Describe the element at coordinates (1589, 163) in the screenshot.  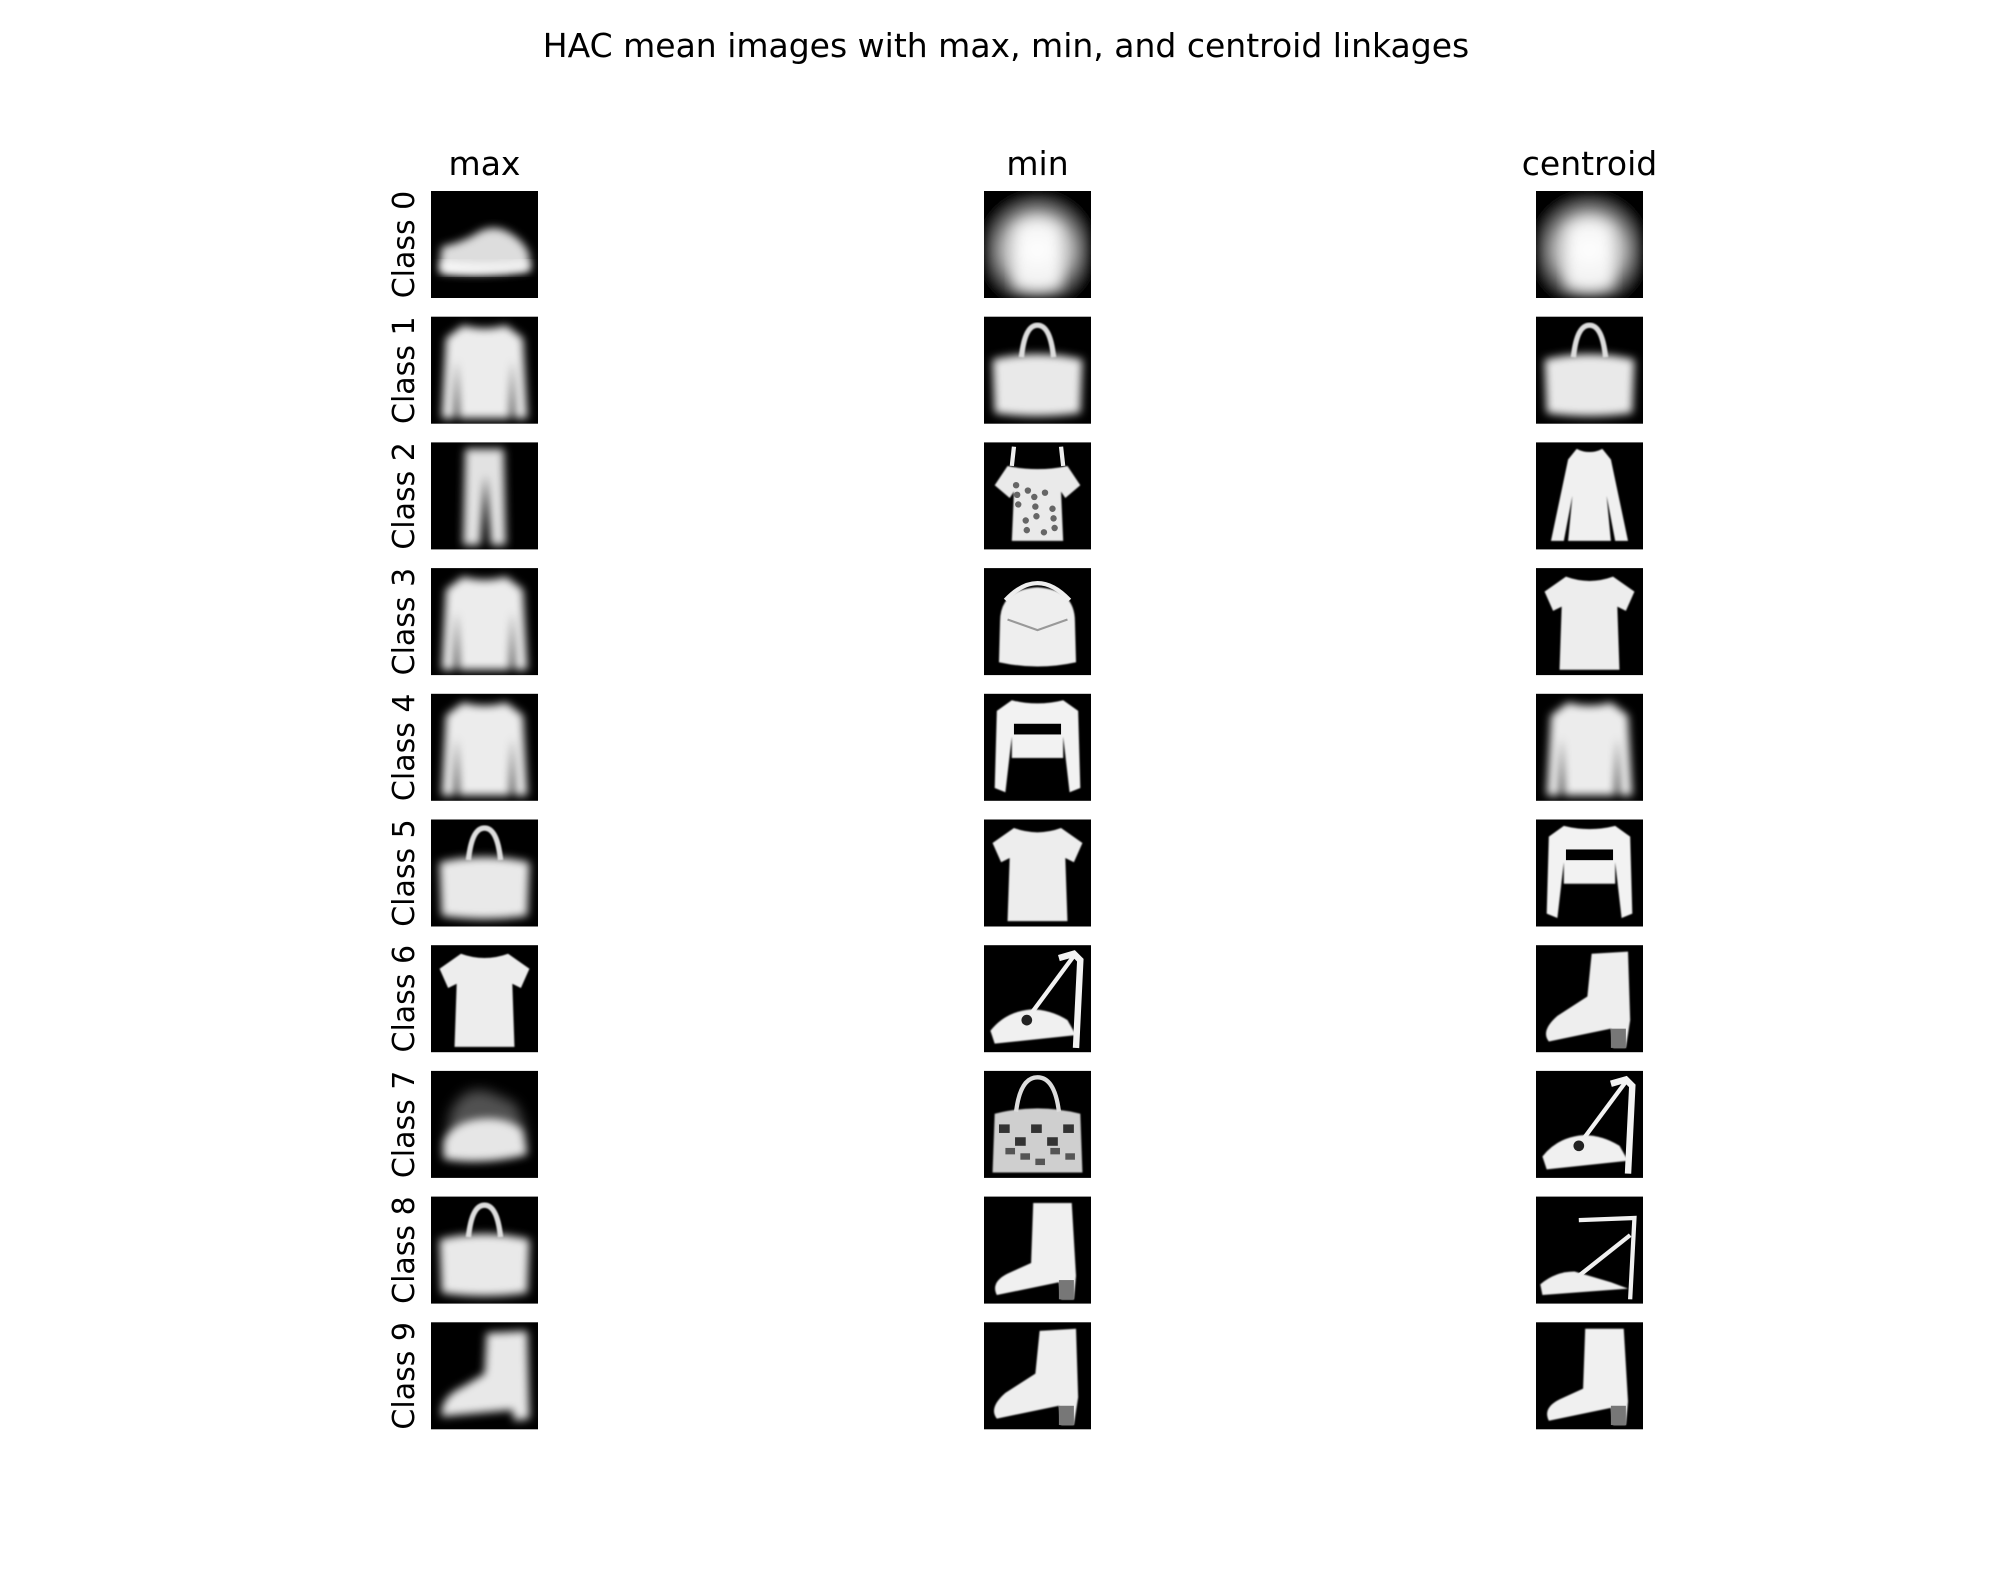
I see `column-label-centroid: centroid` at that location.